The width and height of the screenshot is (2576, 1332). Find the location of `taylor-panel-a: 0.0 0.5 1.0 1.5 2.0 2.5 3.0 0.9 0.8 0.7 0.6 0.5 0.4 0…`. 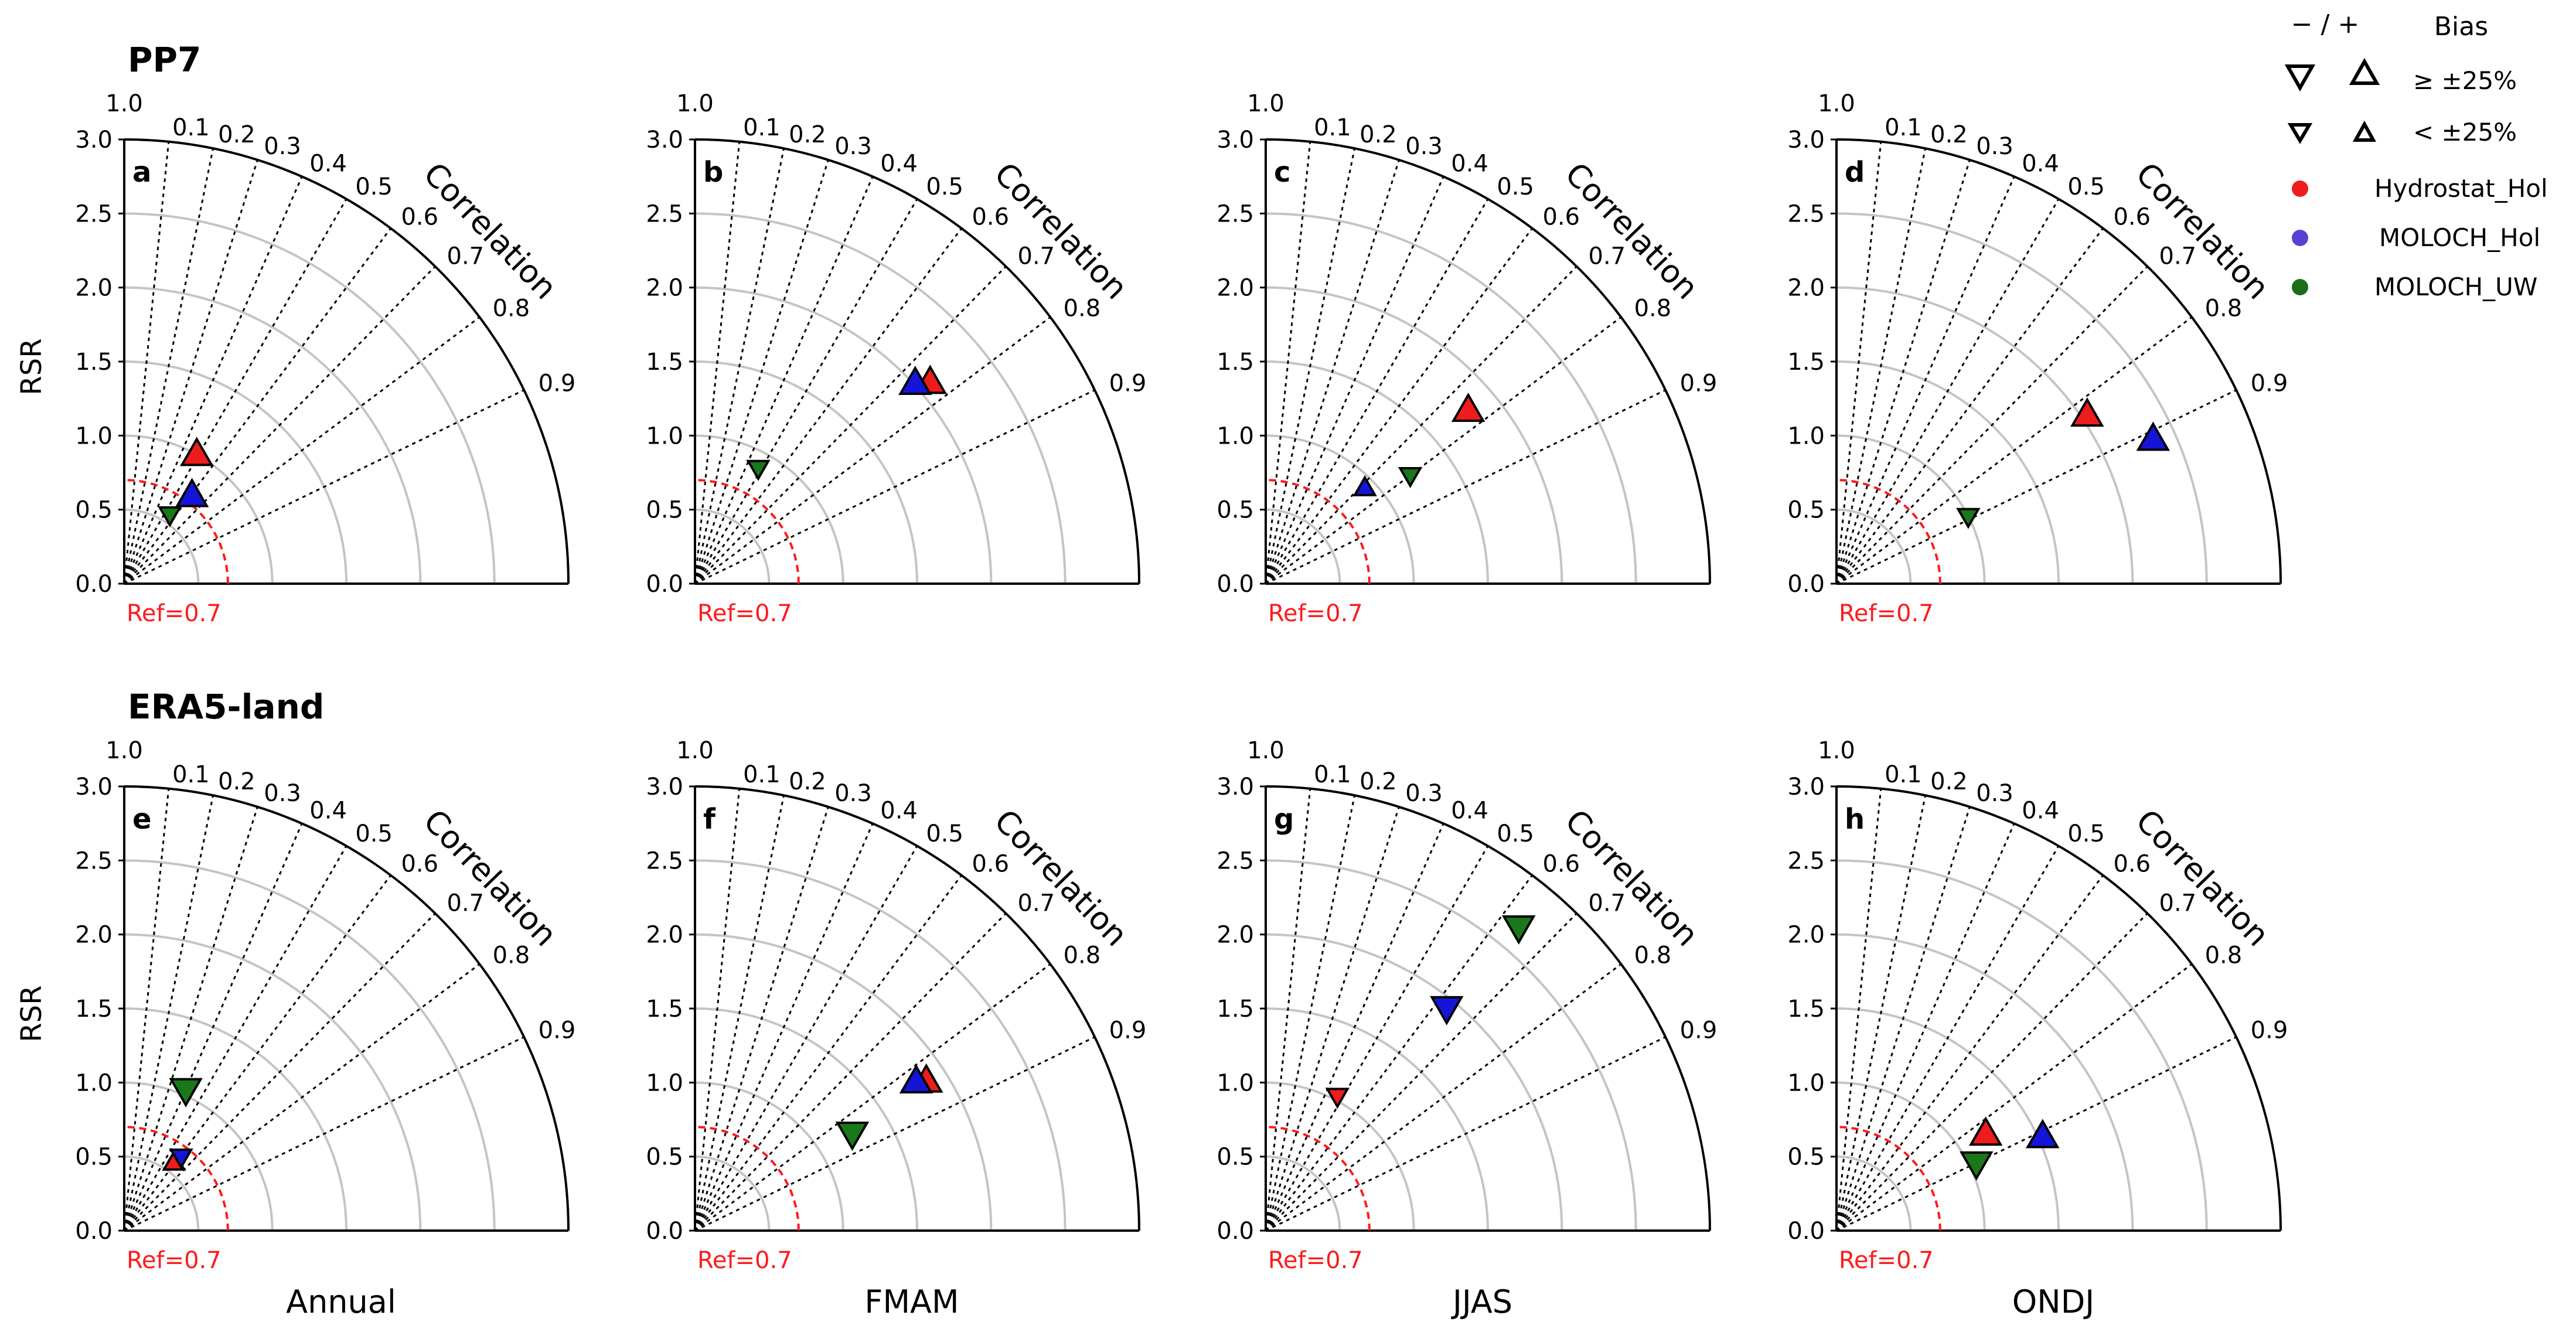

taylor-panel-a: 0.0 0.5 1.0 1.5 2.0 2.5 3.0 0.9 0.8 0.7 0.6 0.5 0.4 0… is located at coordinates (325, 358).